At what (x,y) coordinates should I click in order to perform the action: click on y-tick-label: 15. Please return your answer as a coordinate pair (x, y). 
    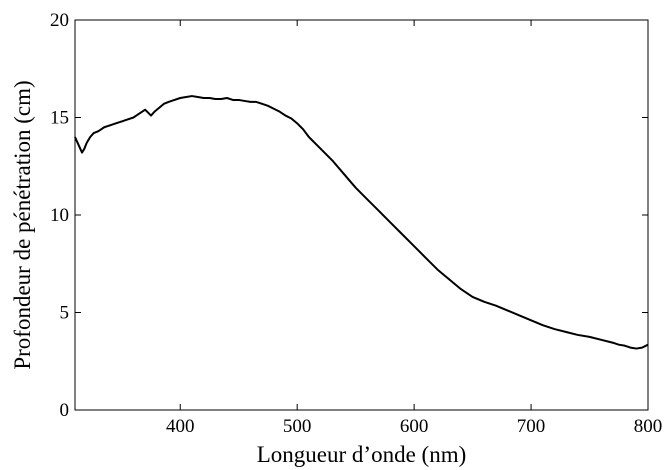
    Looking at the image, I should click on (59, 118).